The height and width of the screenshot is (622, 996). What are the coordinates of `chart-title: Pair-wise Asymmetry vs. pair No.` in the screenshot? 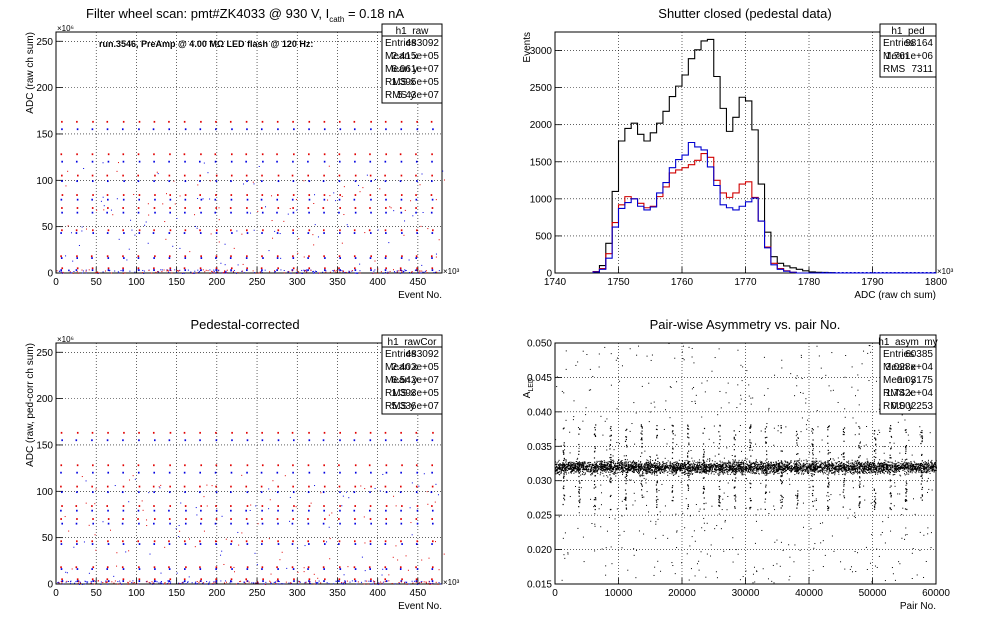 It's located at (745, 324).